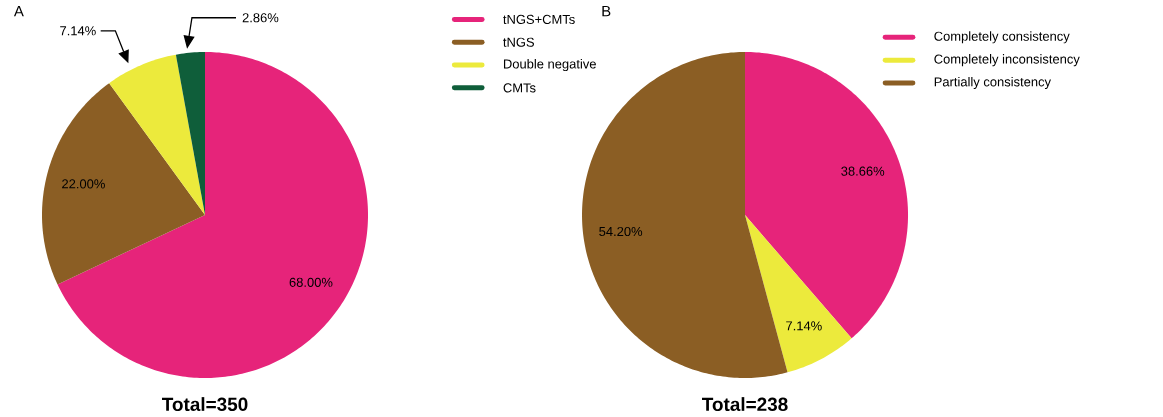  Describe the element at coordinates (18, 11) in the screenshot. I see `chart-title: A` at that location.